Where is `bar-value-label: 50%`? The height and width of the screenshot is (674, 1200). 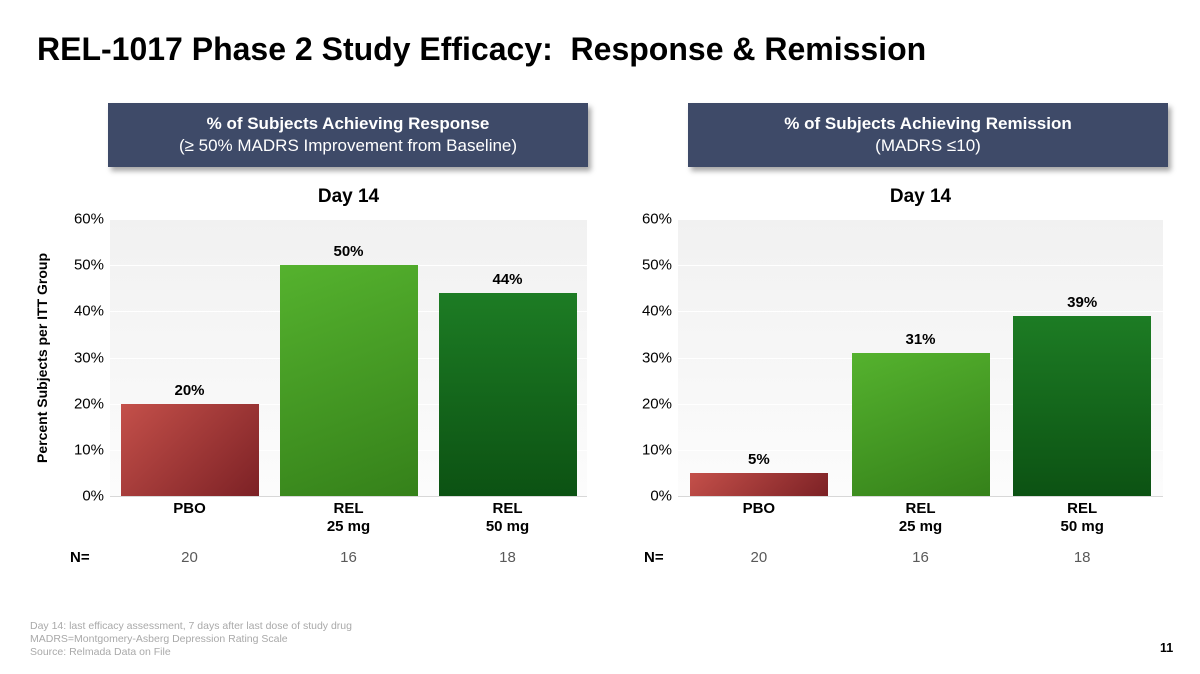 bar-value-label: 50% is located at coordinates (348, 252).